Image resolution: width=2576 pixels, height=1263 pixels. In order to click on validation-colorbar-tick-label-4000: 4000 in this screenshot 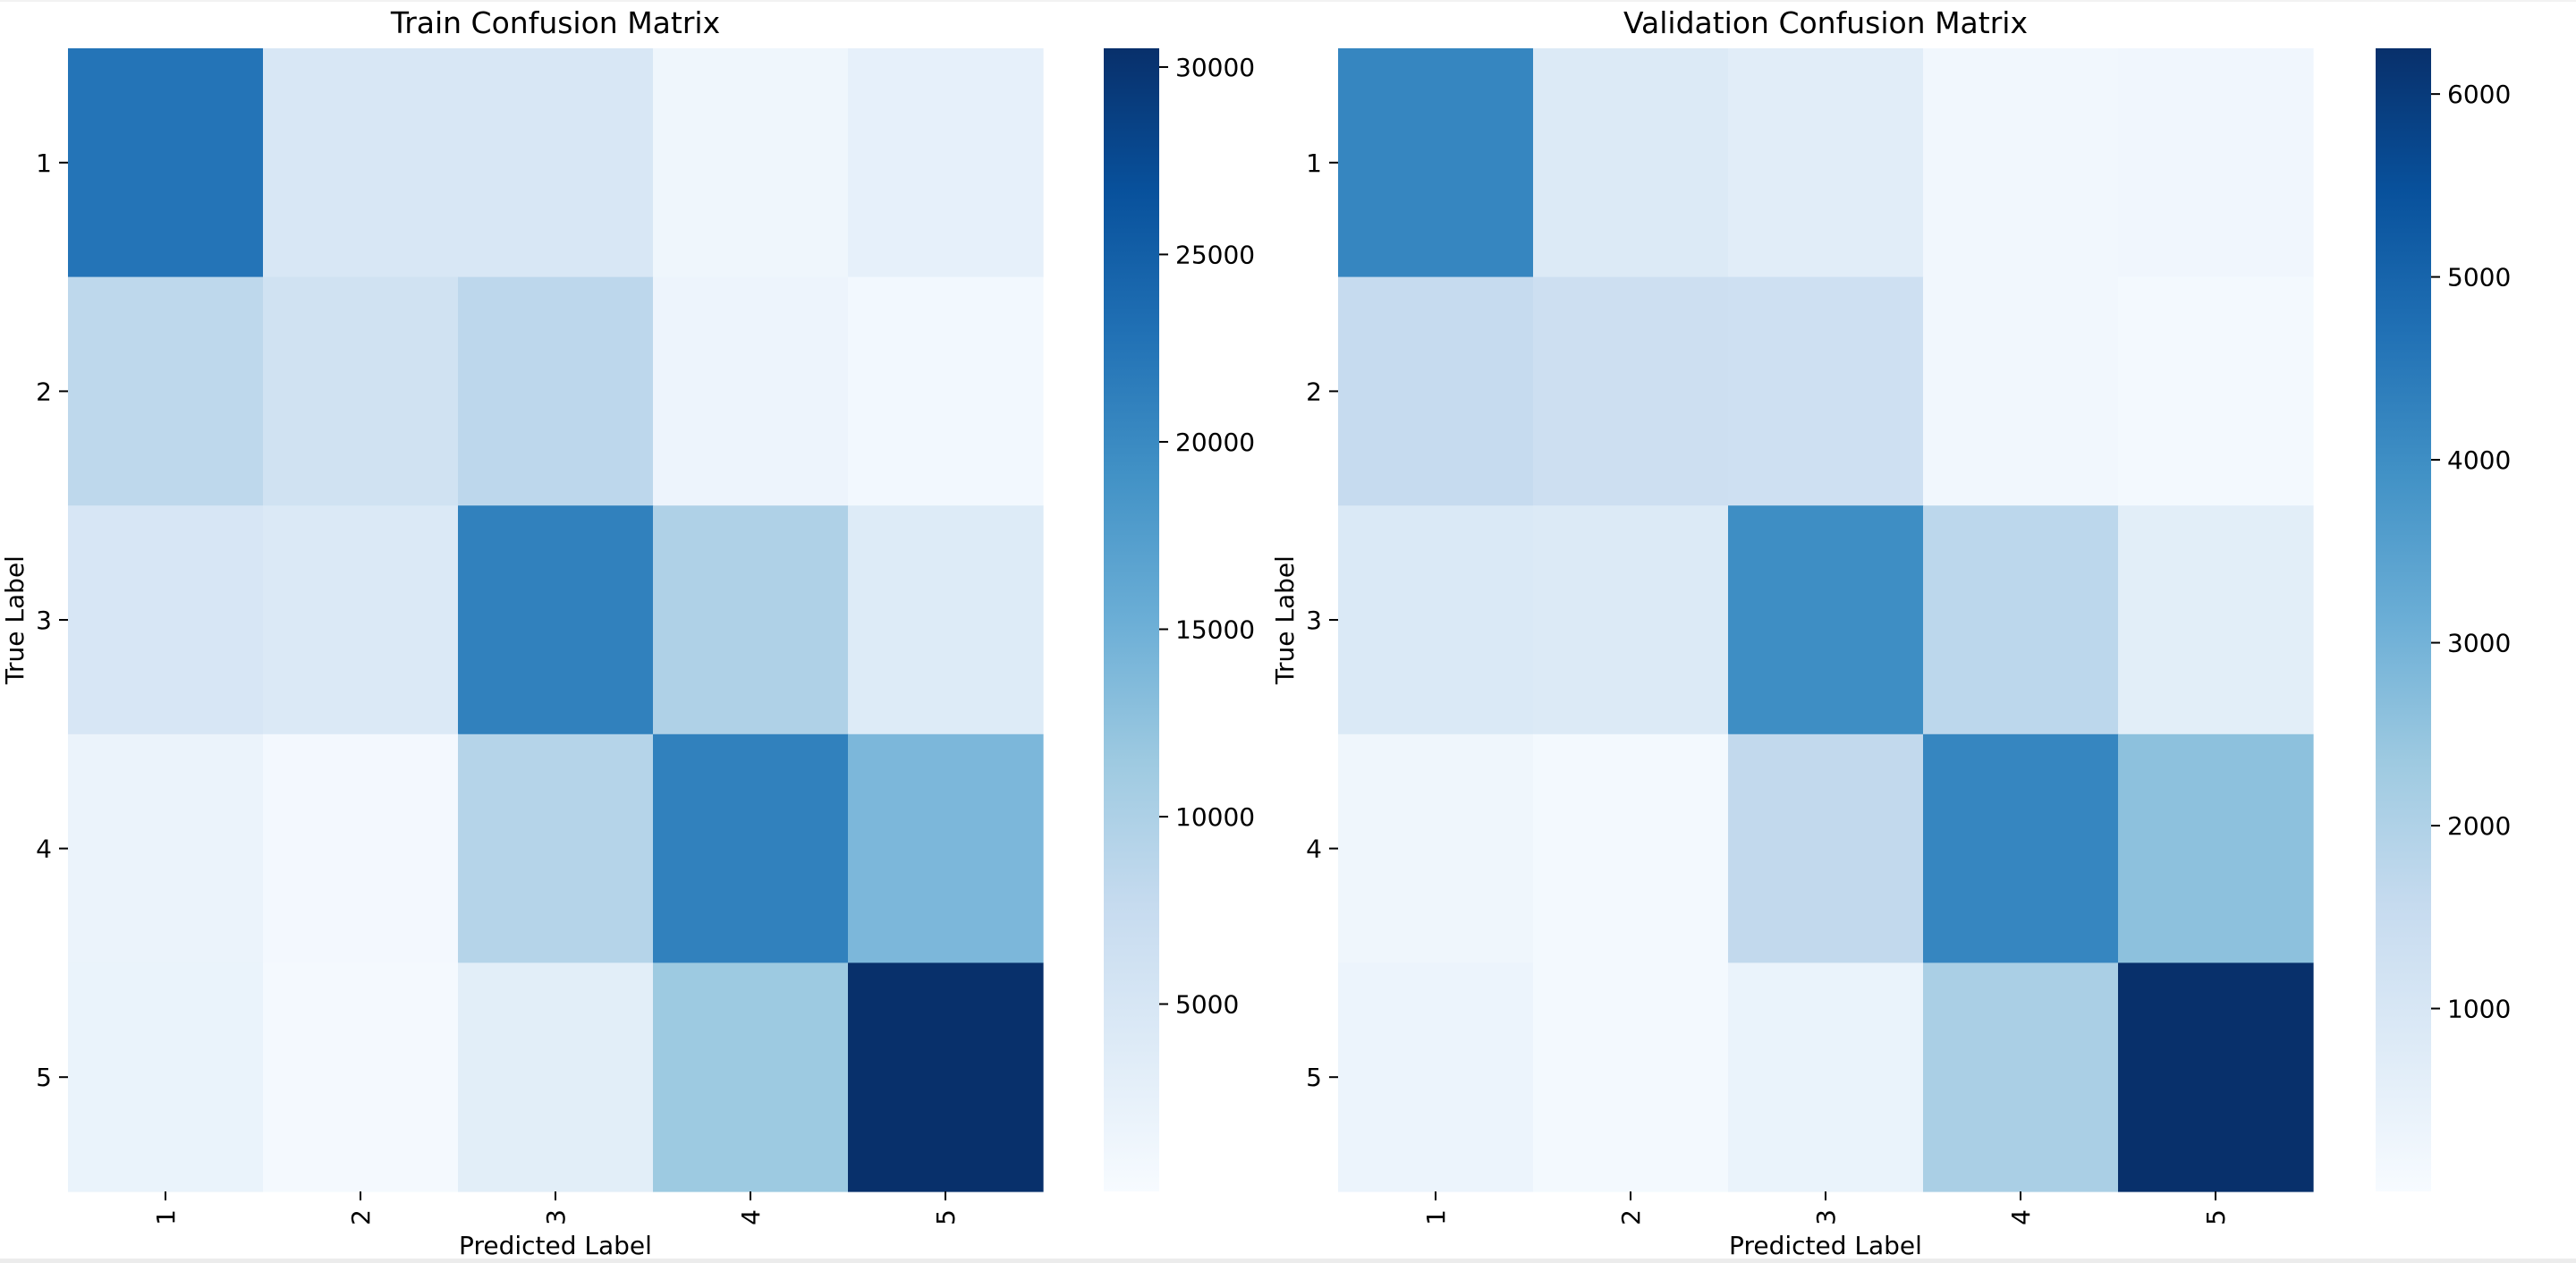, I will do `click(2479, 460)`.